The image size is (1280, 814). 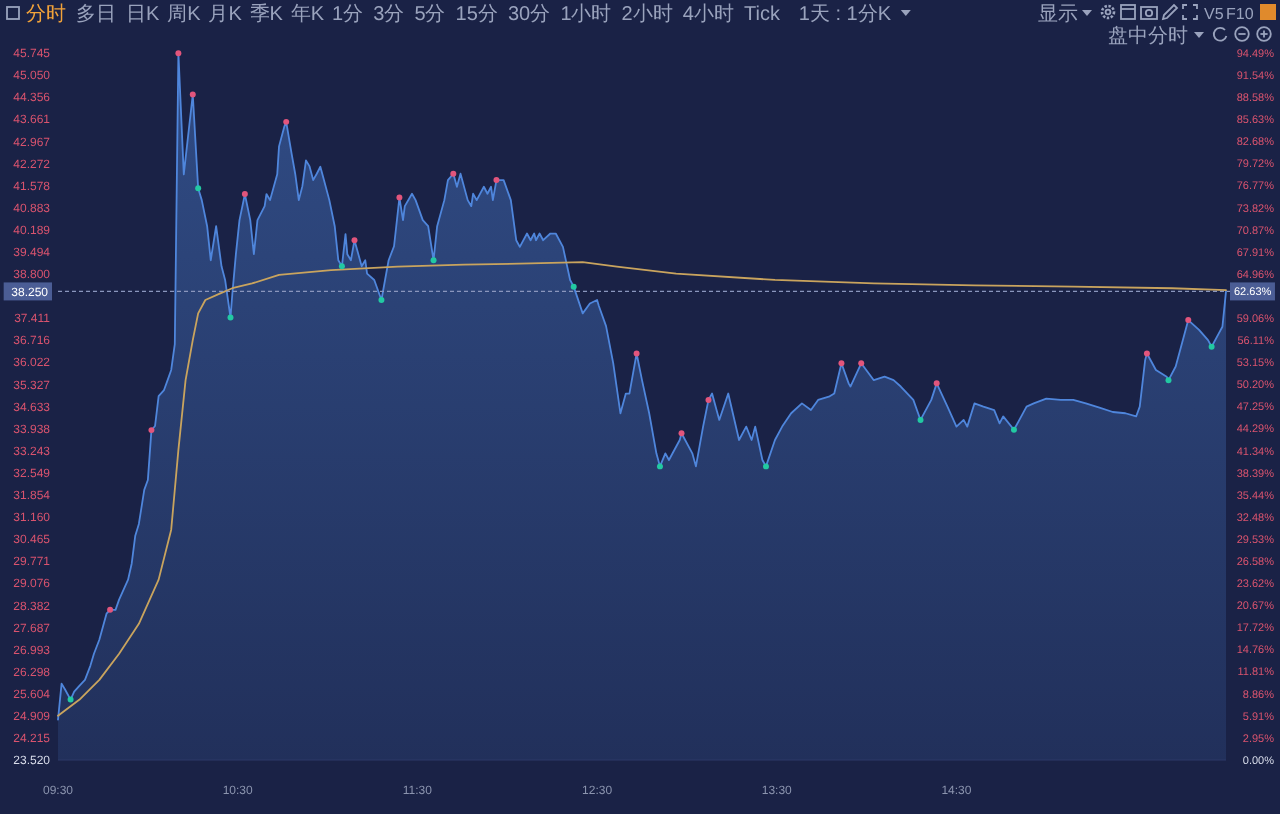 I want to click on text: 月K, so click(x=225, y=15).